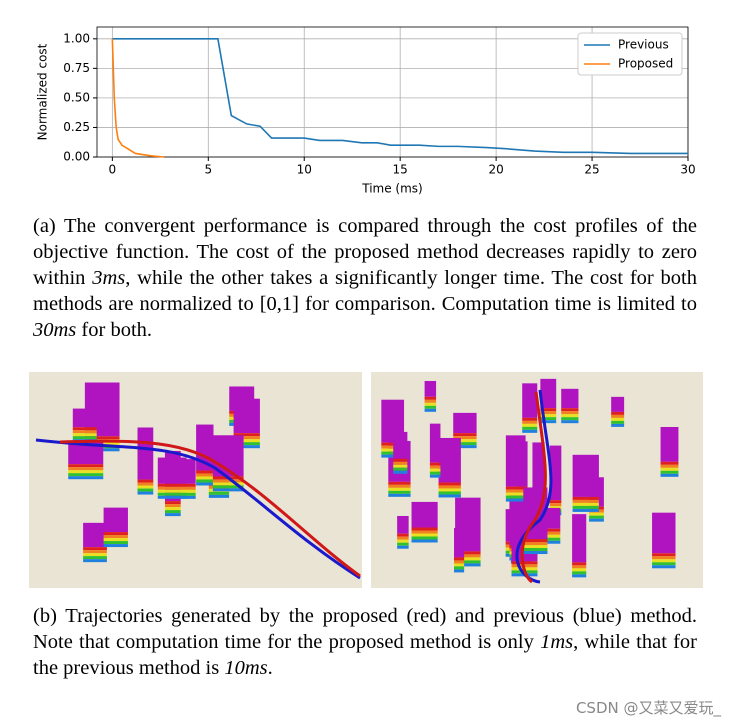 The height and width of the screenshot is (727, 735). I want to click on y-tick-label: 0.25, so click(76, 127).